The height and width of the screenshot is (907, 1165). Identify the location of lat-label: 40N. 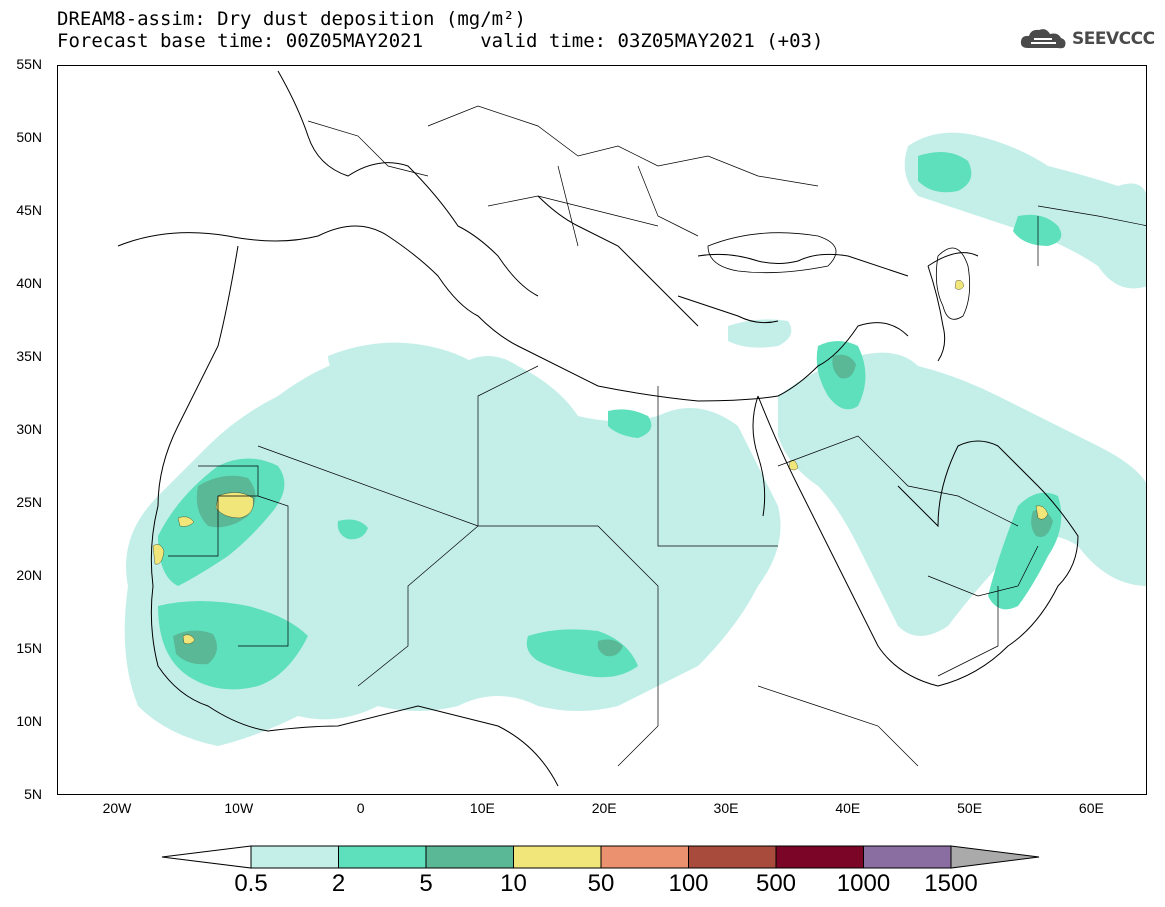
(29, 283).